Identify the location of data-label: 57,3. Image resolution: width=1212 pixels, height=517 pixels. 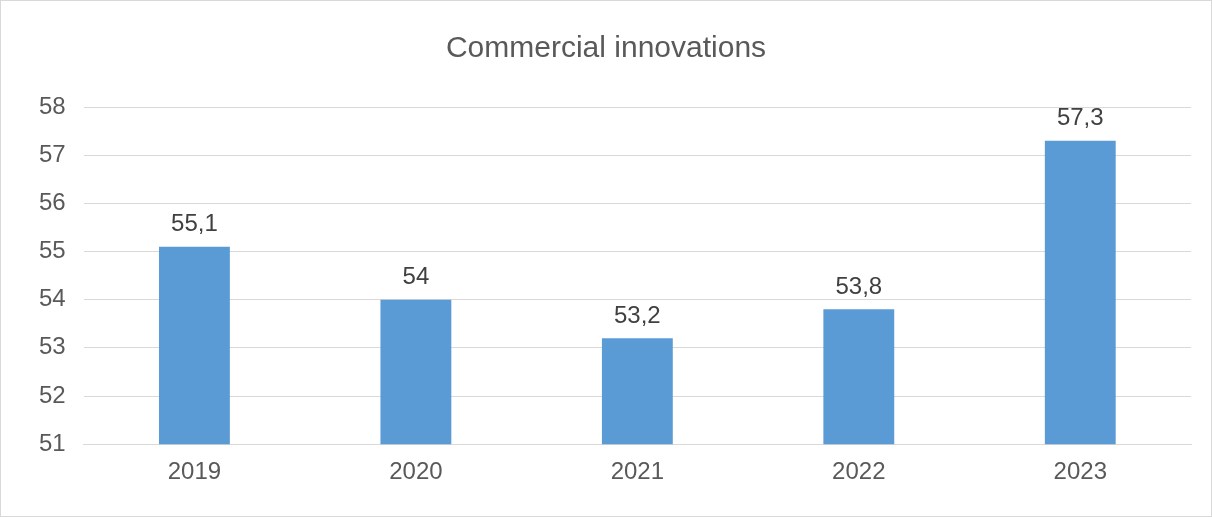
(1080, 117).